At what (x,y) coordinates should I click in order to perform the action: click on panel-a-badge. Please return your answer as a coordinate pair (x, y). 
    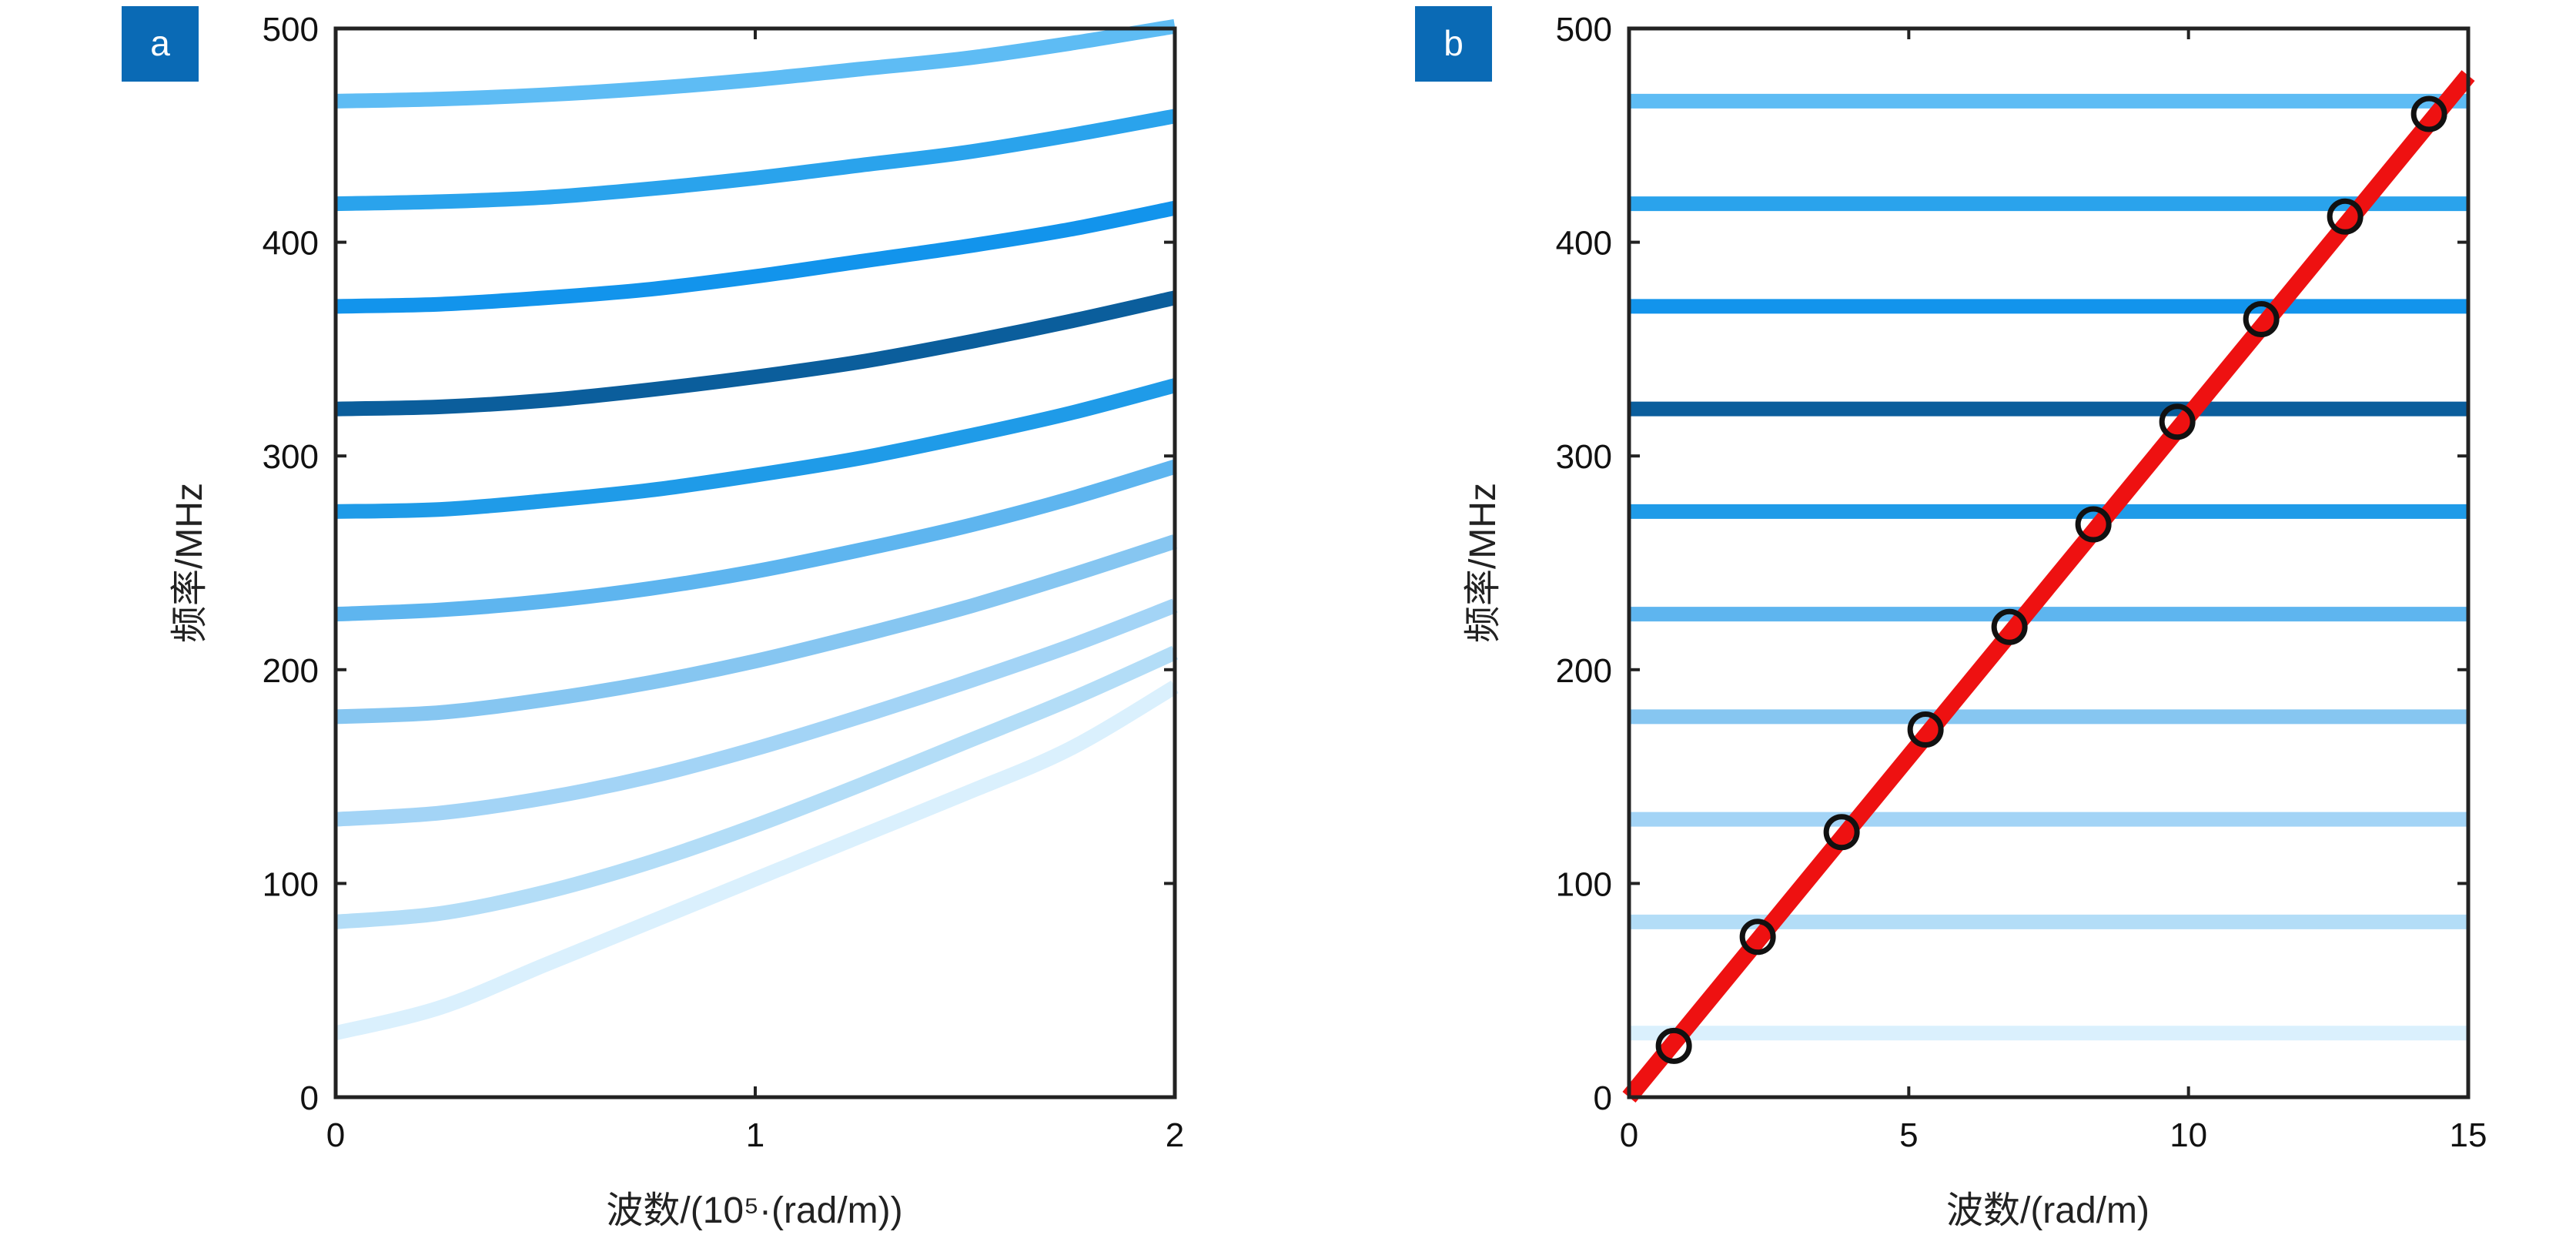
    Looking at the image, I should click on (160, 44).